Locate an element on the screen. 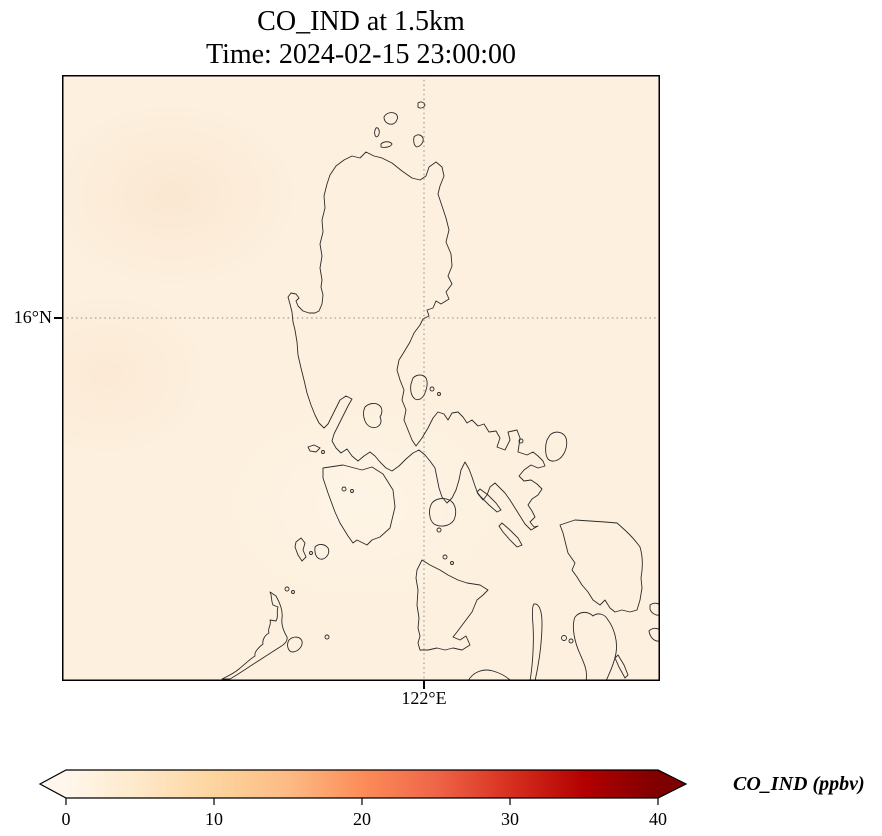 The image size is (882, 836). coastline-masbate-islets is located at coordinates (567, 639).